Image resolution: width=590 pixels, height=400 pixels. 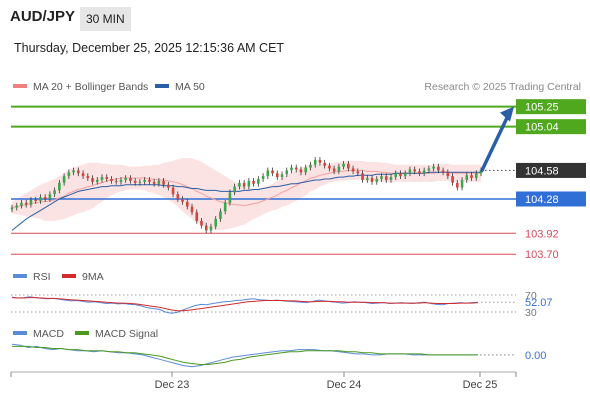 What do you see at coordinates (20, 86) in the screenshot?
I see `bollinger-legend-swatch` at bounding box center [20, 86].